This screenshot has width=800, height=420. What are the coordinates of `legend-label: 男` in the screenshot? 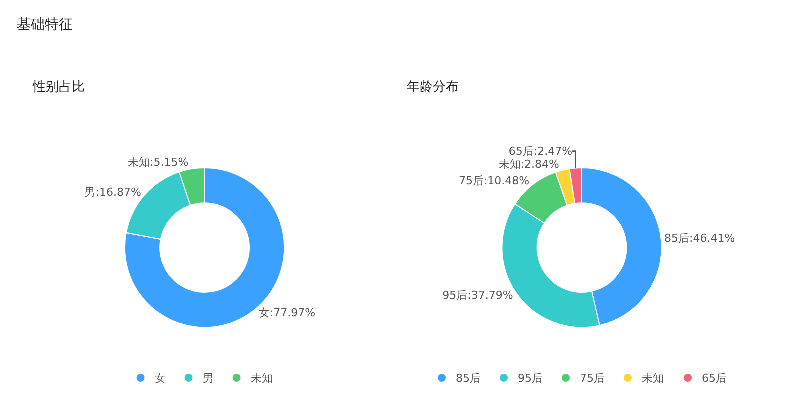 It's located at (208, 378).